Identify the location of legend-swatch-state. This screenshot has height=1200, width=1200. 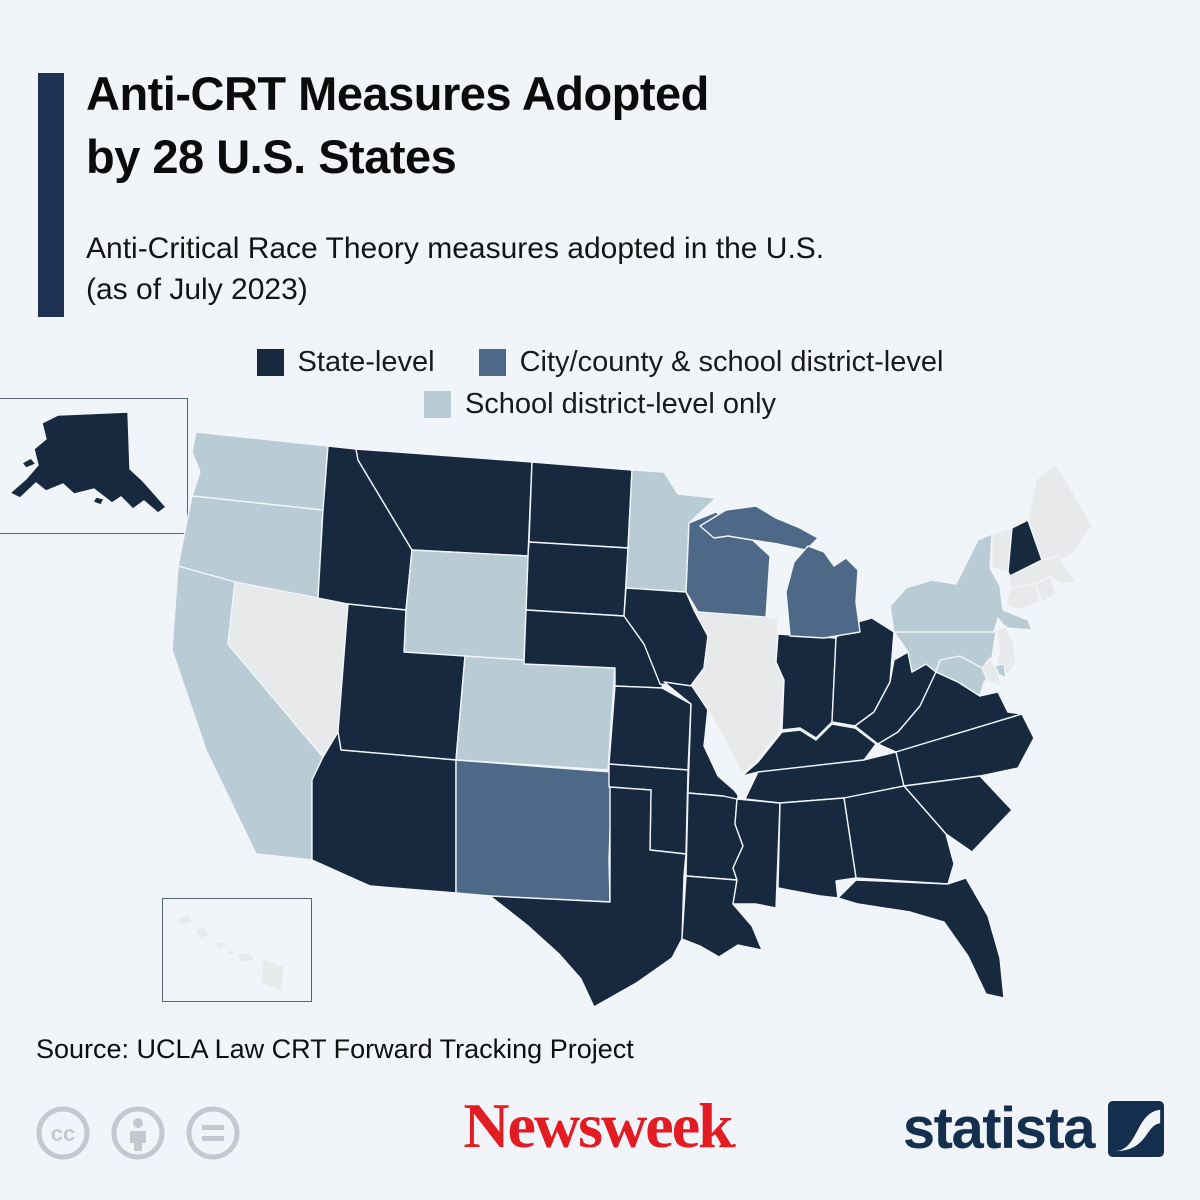
(270, 362).